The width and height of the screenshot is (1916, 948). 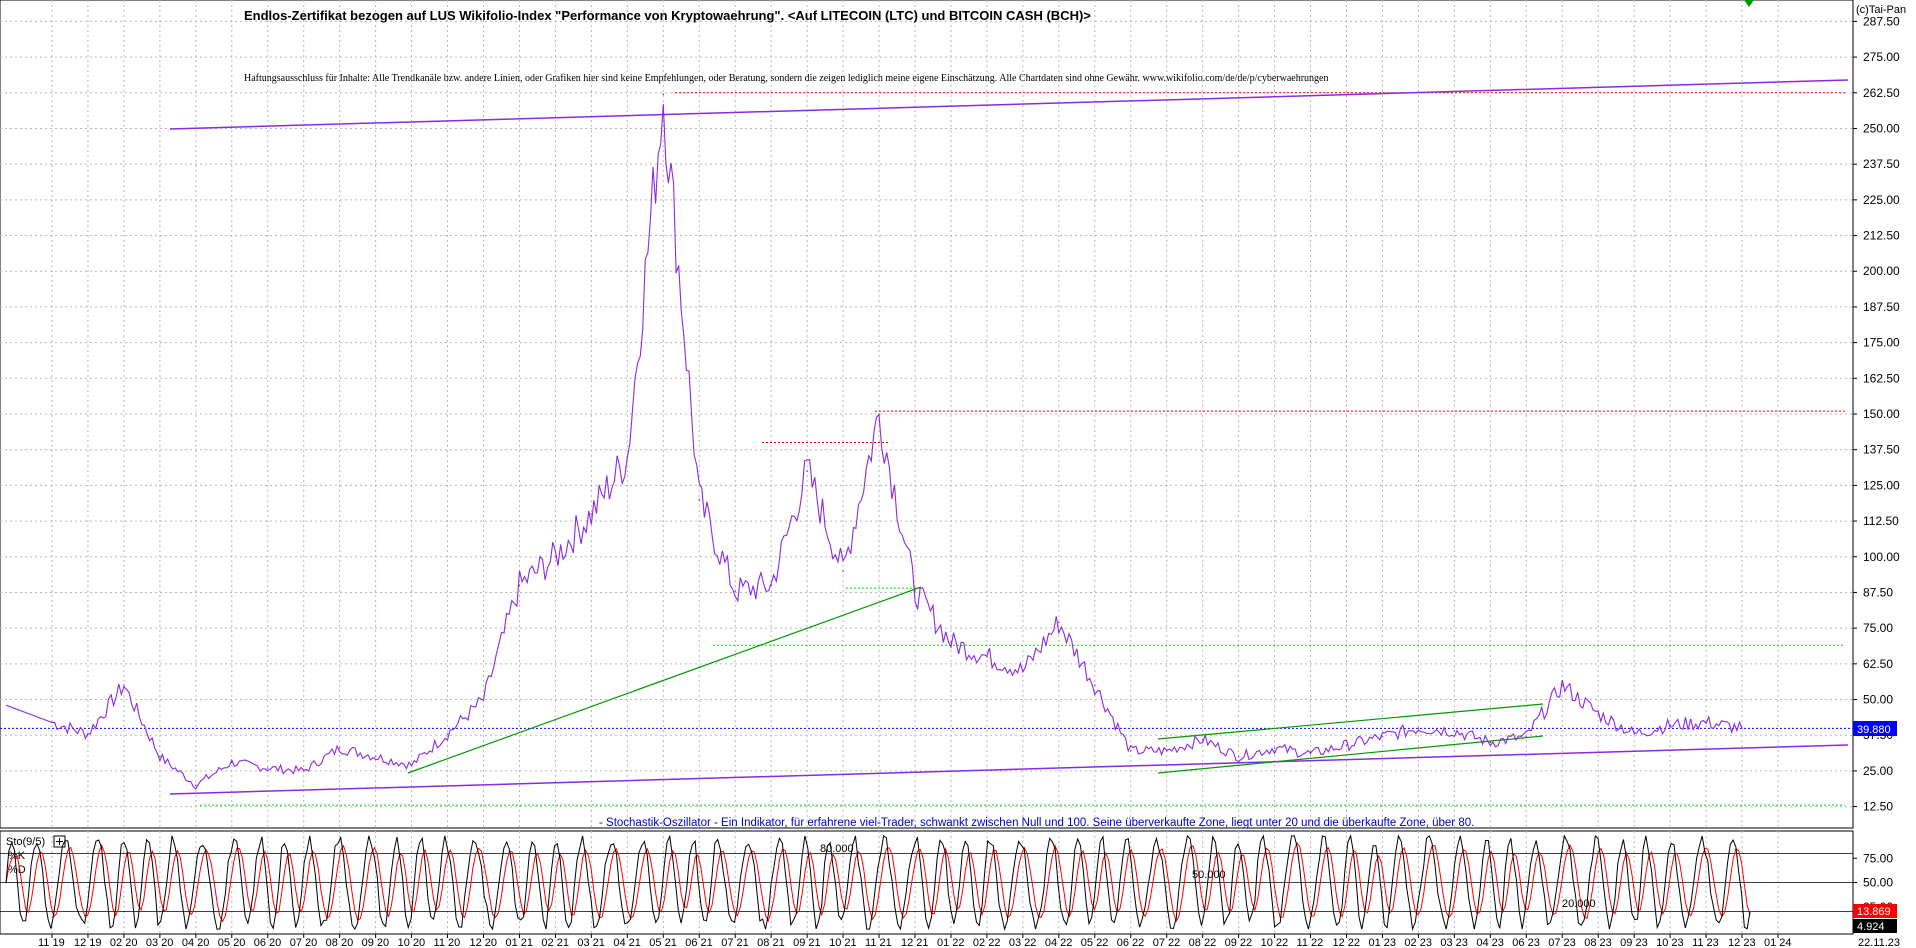 What do you see at coordinates (1749, 3) in the screenshot?
I see `signal-arrow-icon` at bounding box center [1749, 3].